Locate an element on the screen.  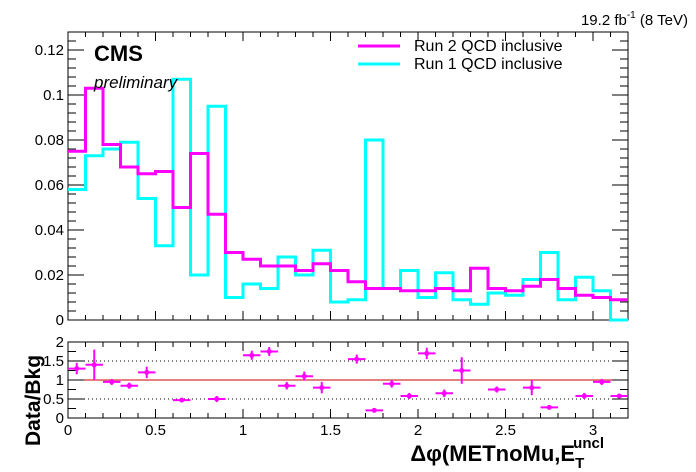
lumi-label: 19.2 fb-1 (8 TeV) is located at coordinates (634, 19).